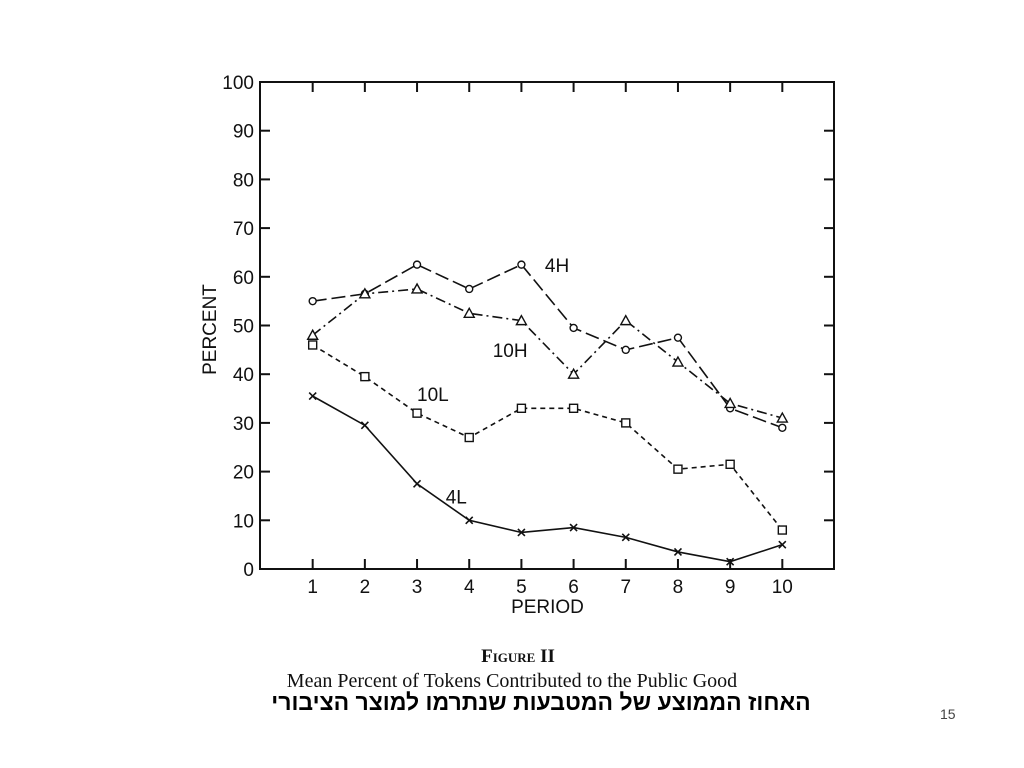 This screenshot has height=768, width=1024. Describe the element at coordinates (573, 587) in the screenshot. I see `x-tick-label: 6` at that location.